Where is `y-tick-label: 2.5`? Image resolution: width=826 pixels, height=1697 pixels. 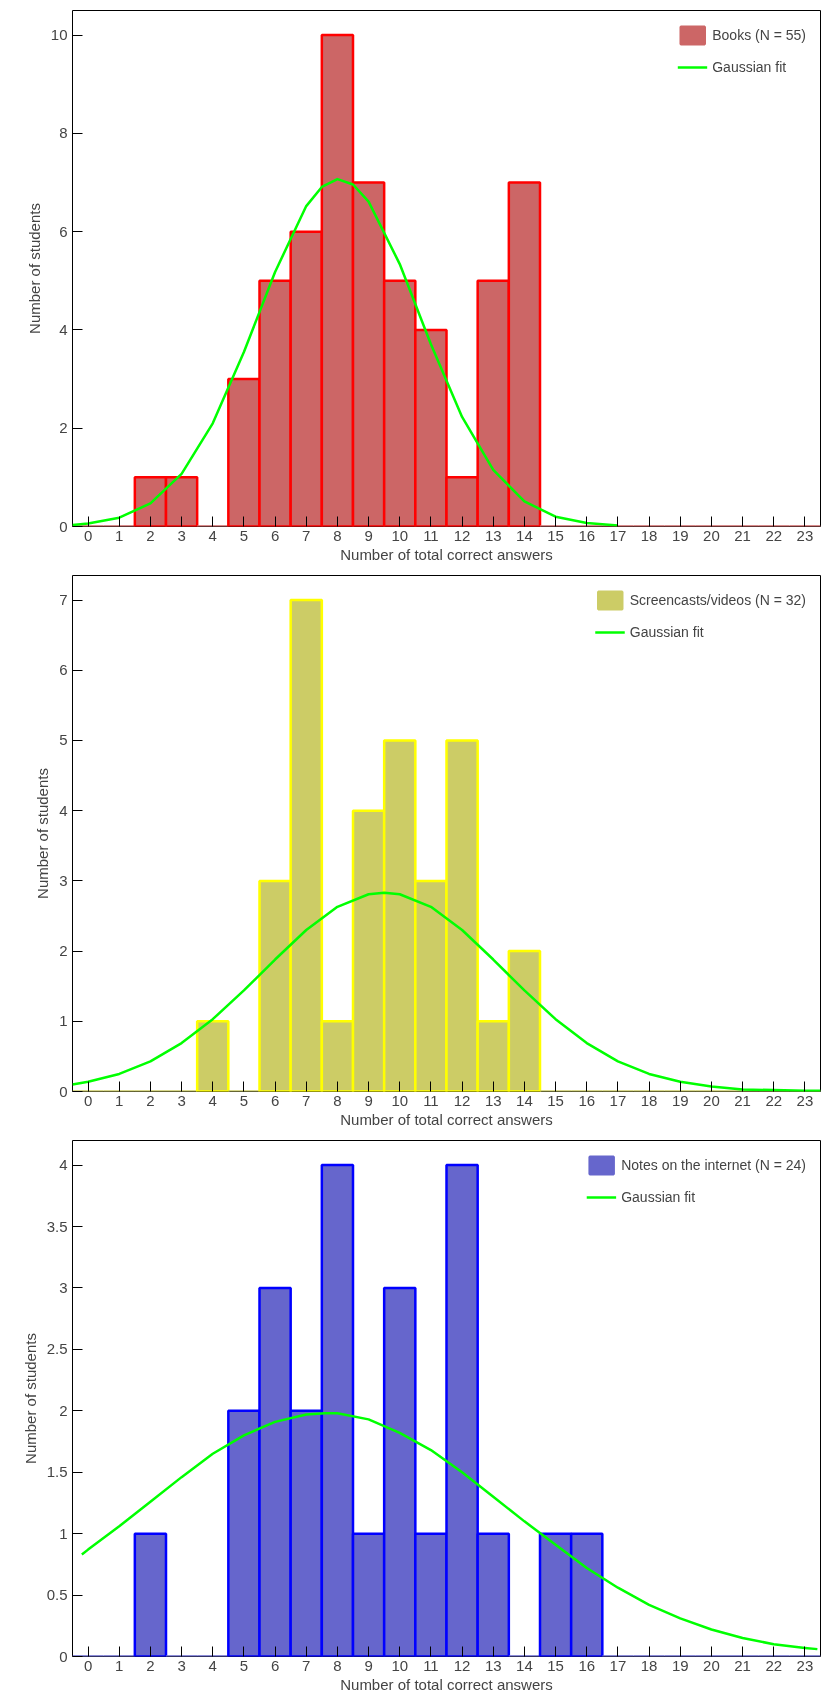
y-tick-label: 2.5 is located at coordinates (57, 1349).